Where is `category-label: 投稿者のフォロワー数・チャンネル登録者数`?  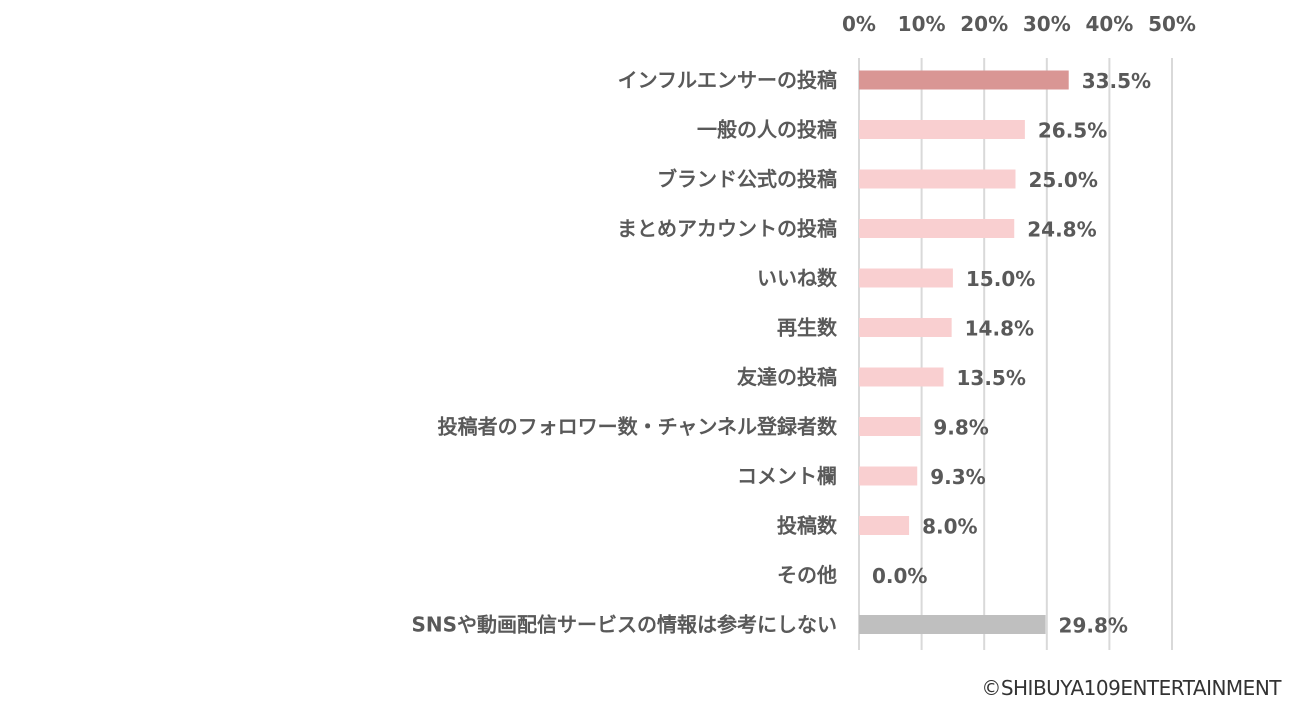 category-label: 投稿者のフォロワー数・チャンネル登録者数 is located at coordinates (638, 427).